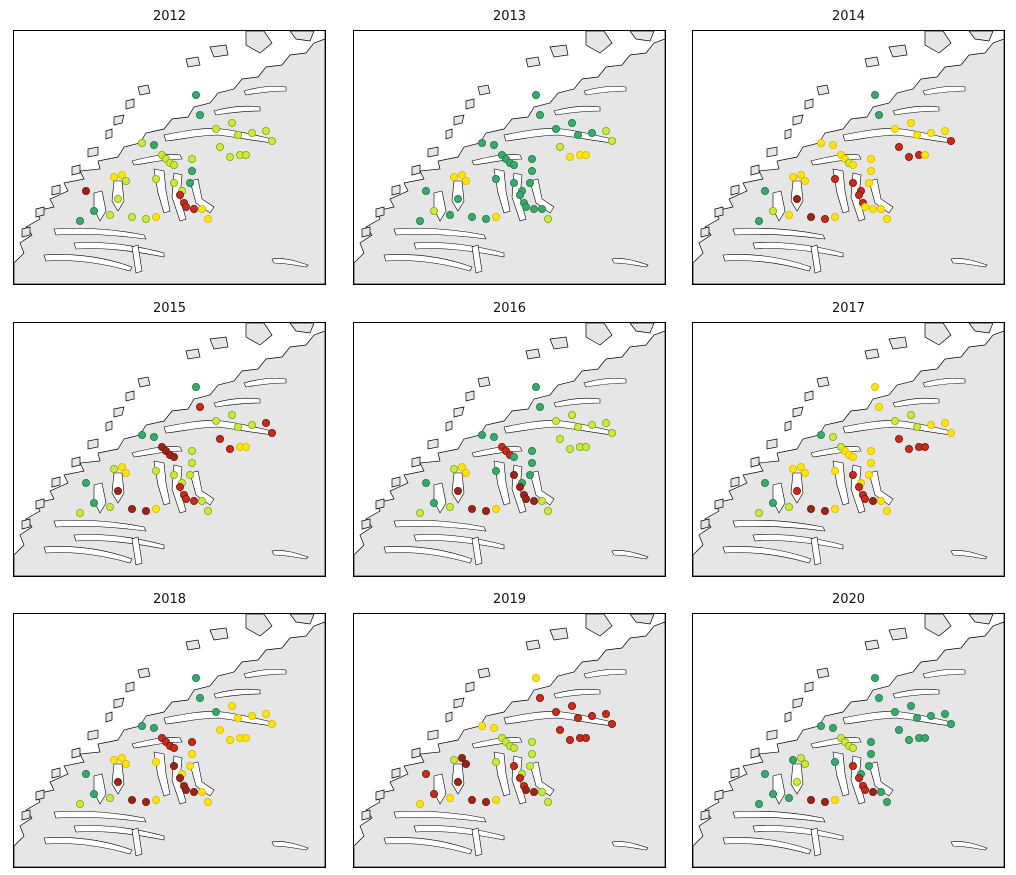 The width and height of the screenshot is (1016, 875). I want to click on map-panel: 2015, so click(169, 441).